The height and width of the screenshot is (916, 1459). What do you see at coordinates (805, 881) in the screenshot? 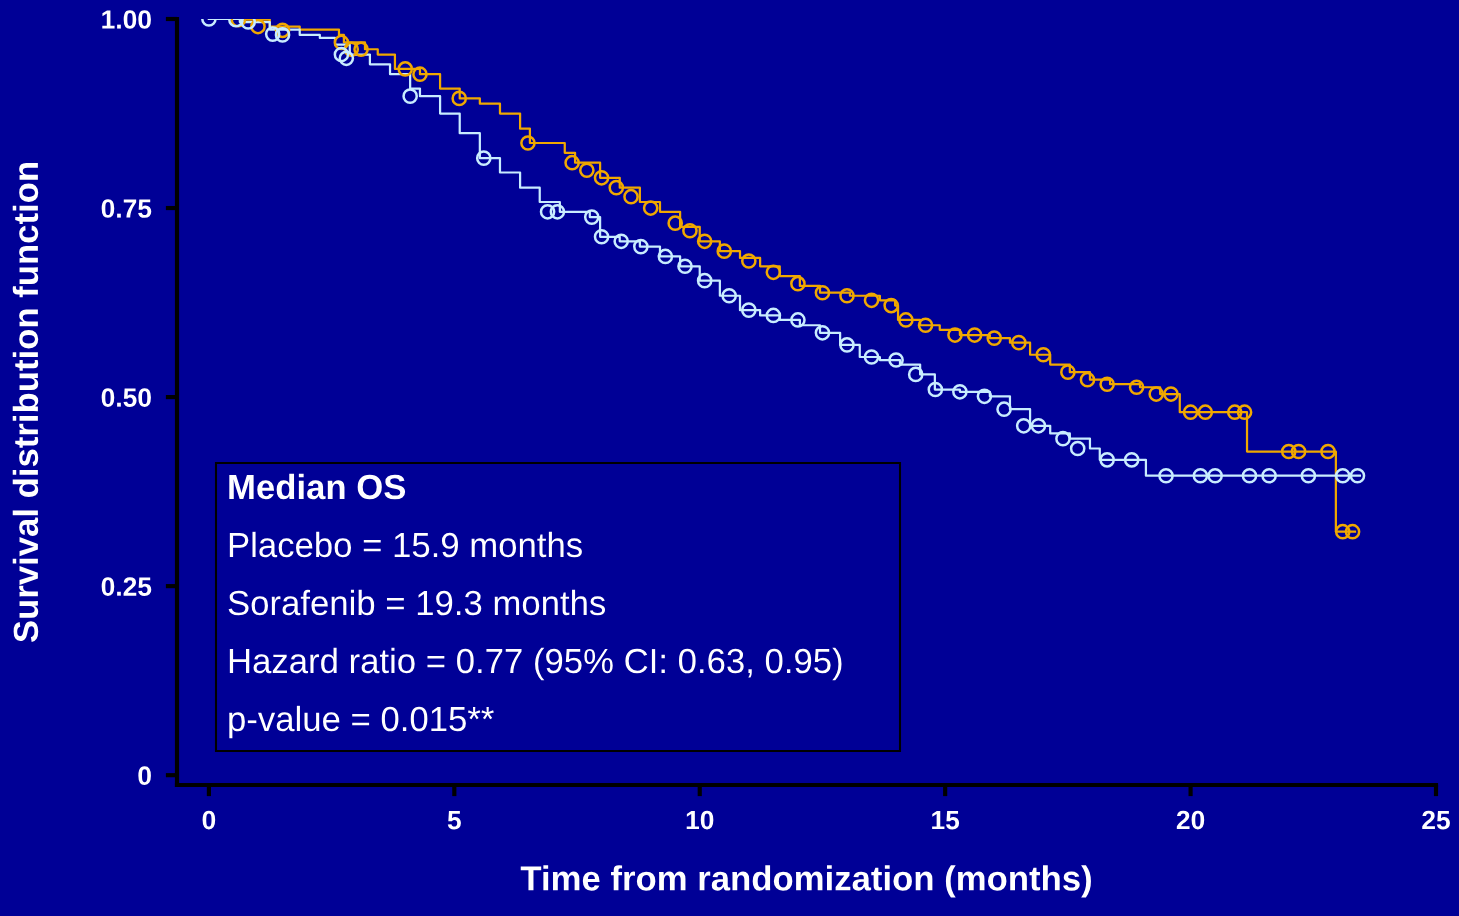
I see `x-axis-title: Time from randomization (months)` at bounding box center [805, 881].